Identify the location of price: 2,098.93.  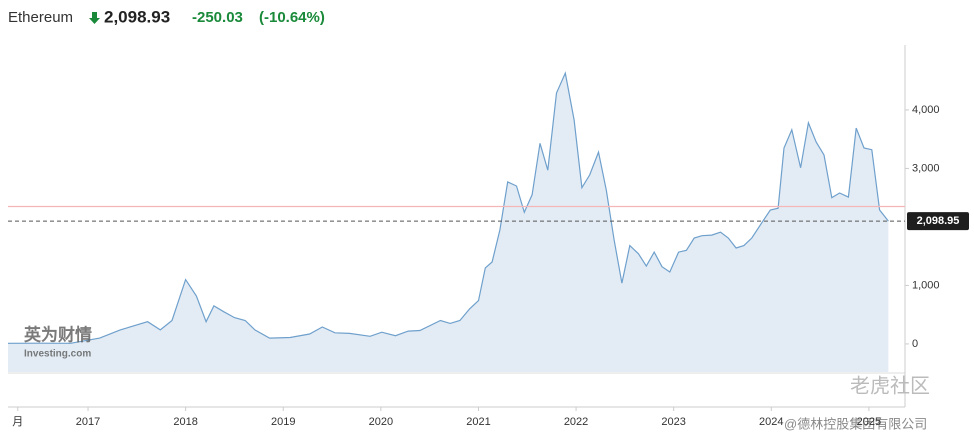
(137, 16).